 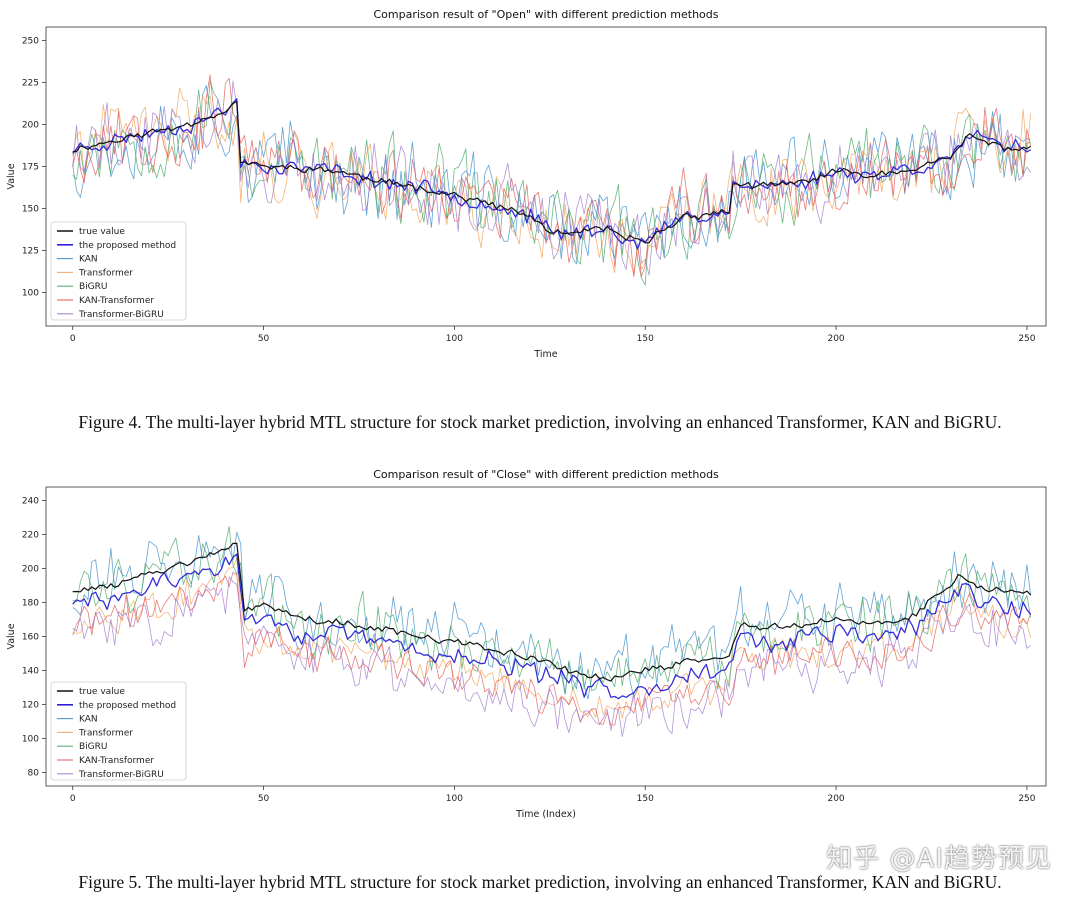 What do you see at coordinates (30, 83) in the screenshot?
I see `y-tick-label: 225` at bounding box center [30, 83].